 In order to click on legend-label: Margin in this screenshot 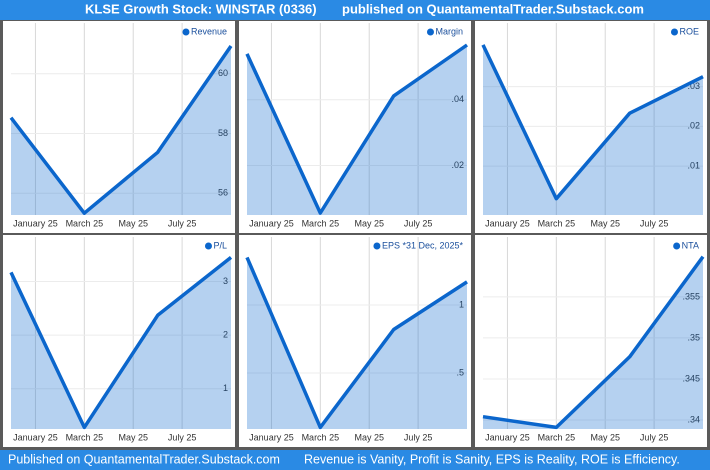, I will do `click(449, 31)`.